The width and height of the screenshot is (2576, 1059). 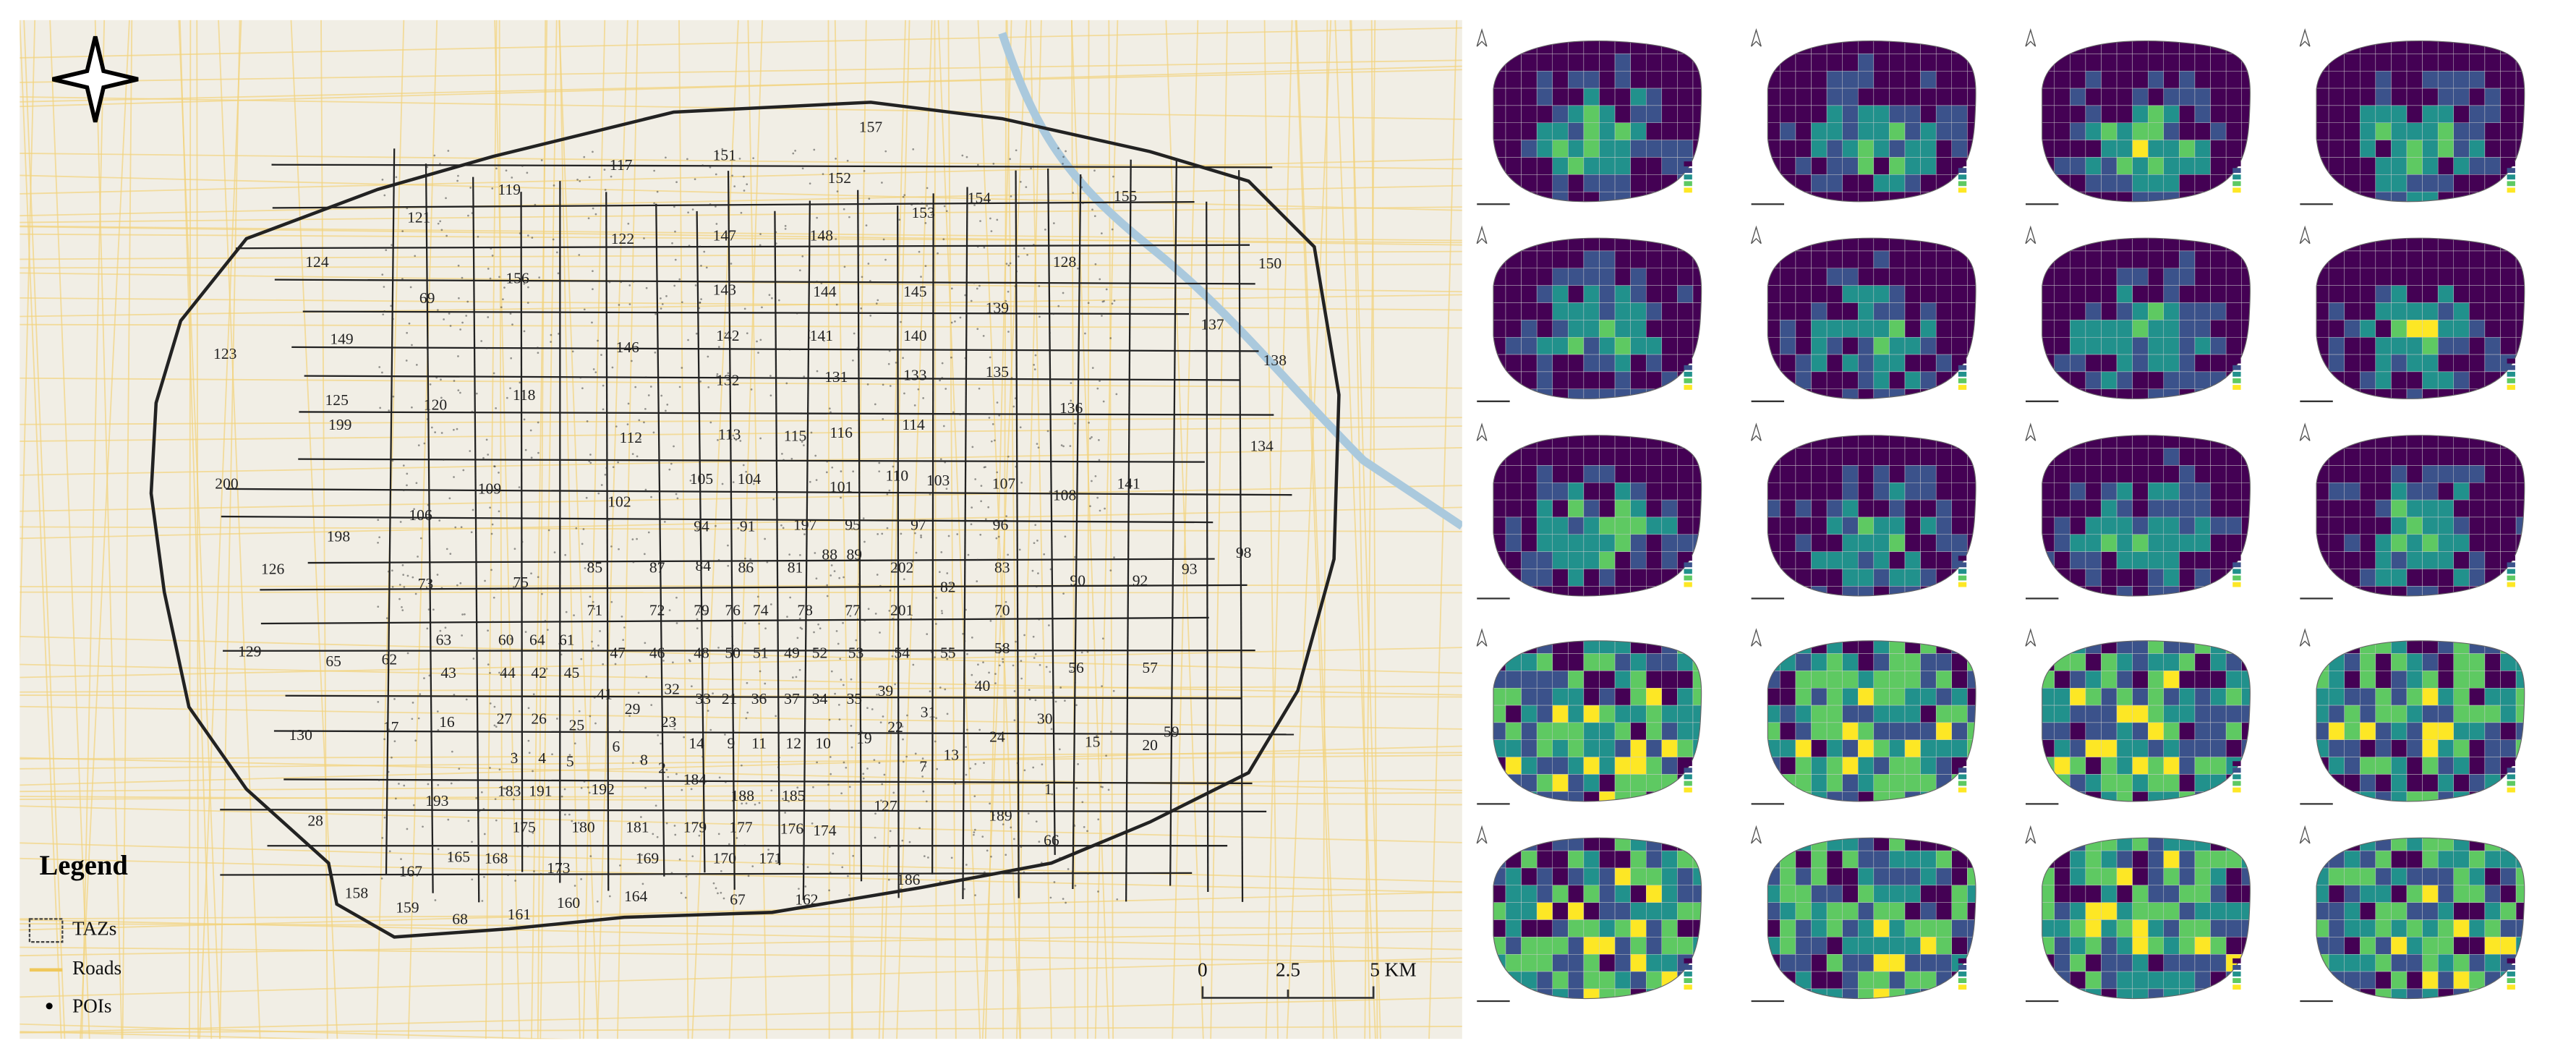 I want to click on minor-road, so click(x=741, y=266).